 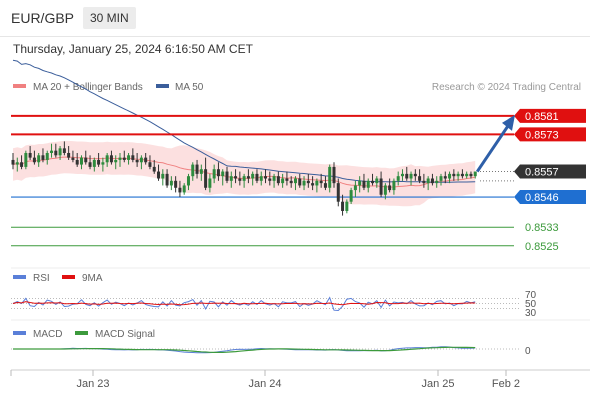 What do you see at coordinates (58, 278) in the screenshot?
I see `rsi-legend: RSI 9MA` at bounding box center [58, 278].